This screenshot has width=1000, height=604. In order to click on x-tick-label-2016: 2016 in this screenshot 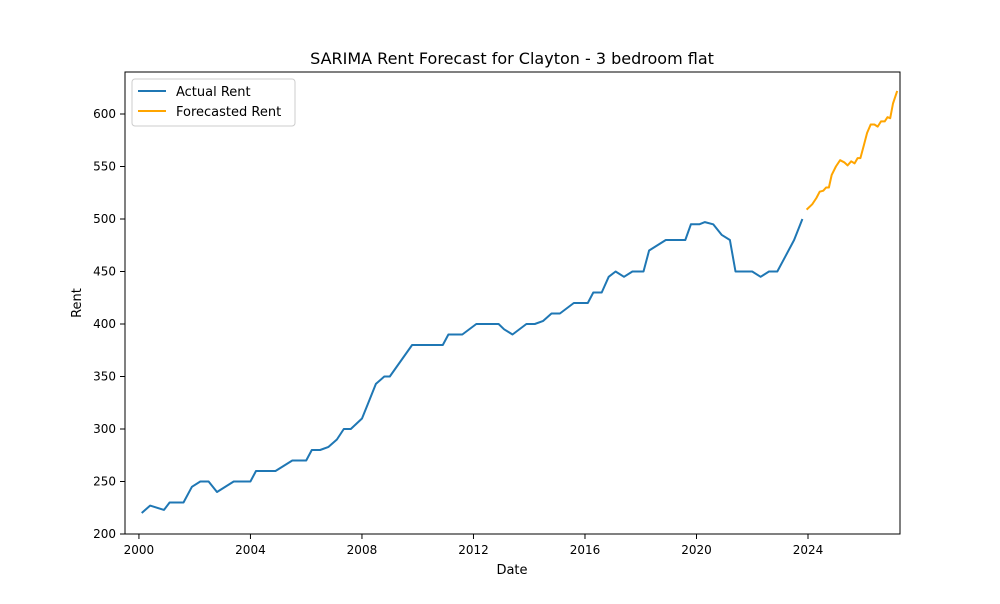, I will do `click(585, 550)`.